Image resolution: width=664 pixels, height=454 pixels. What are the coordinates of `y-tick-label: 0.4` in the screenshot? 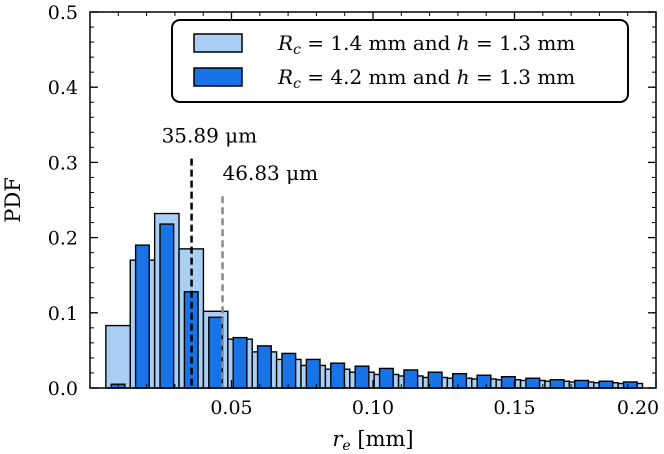 It's located at (63, 88).